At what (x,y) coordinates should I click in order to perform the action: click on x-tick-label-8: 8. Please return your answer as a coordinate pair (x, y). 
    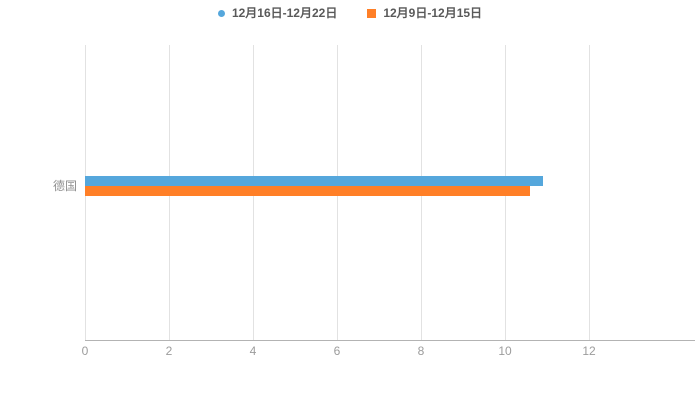
    Looking at the image, I should click on (421, 351).